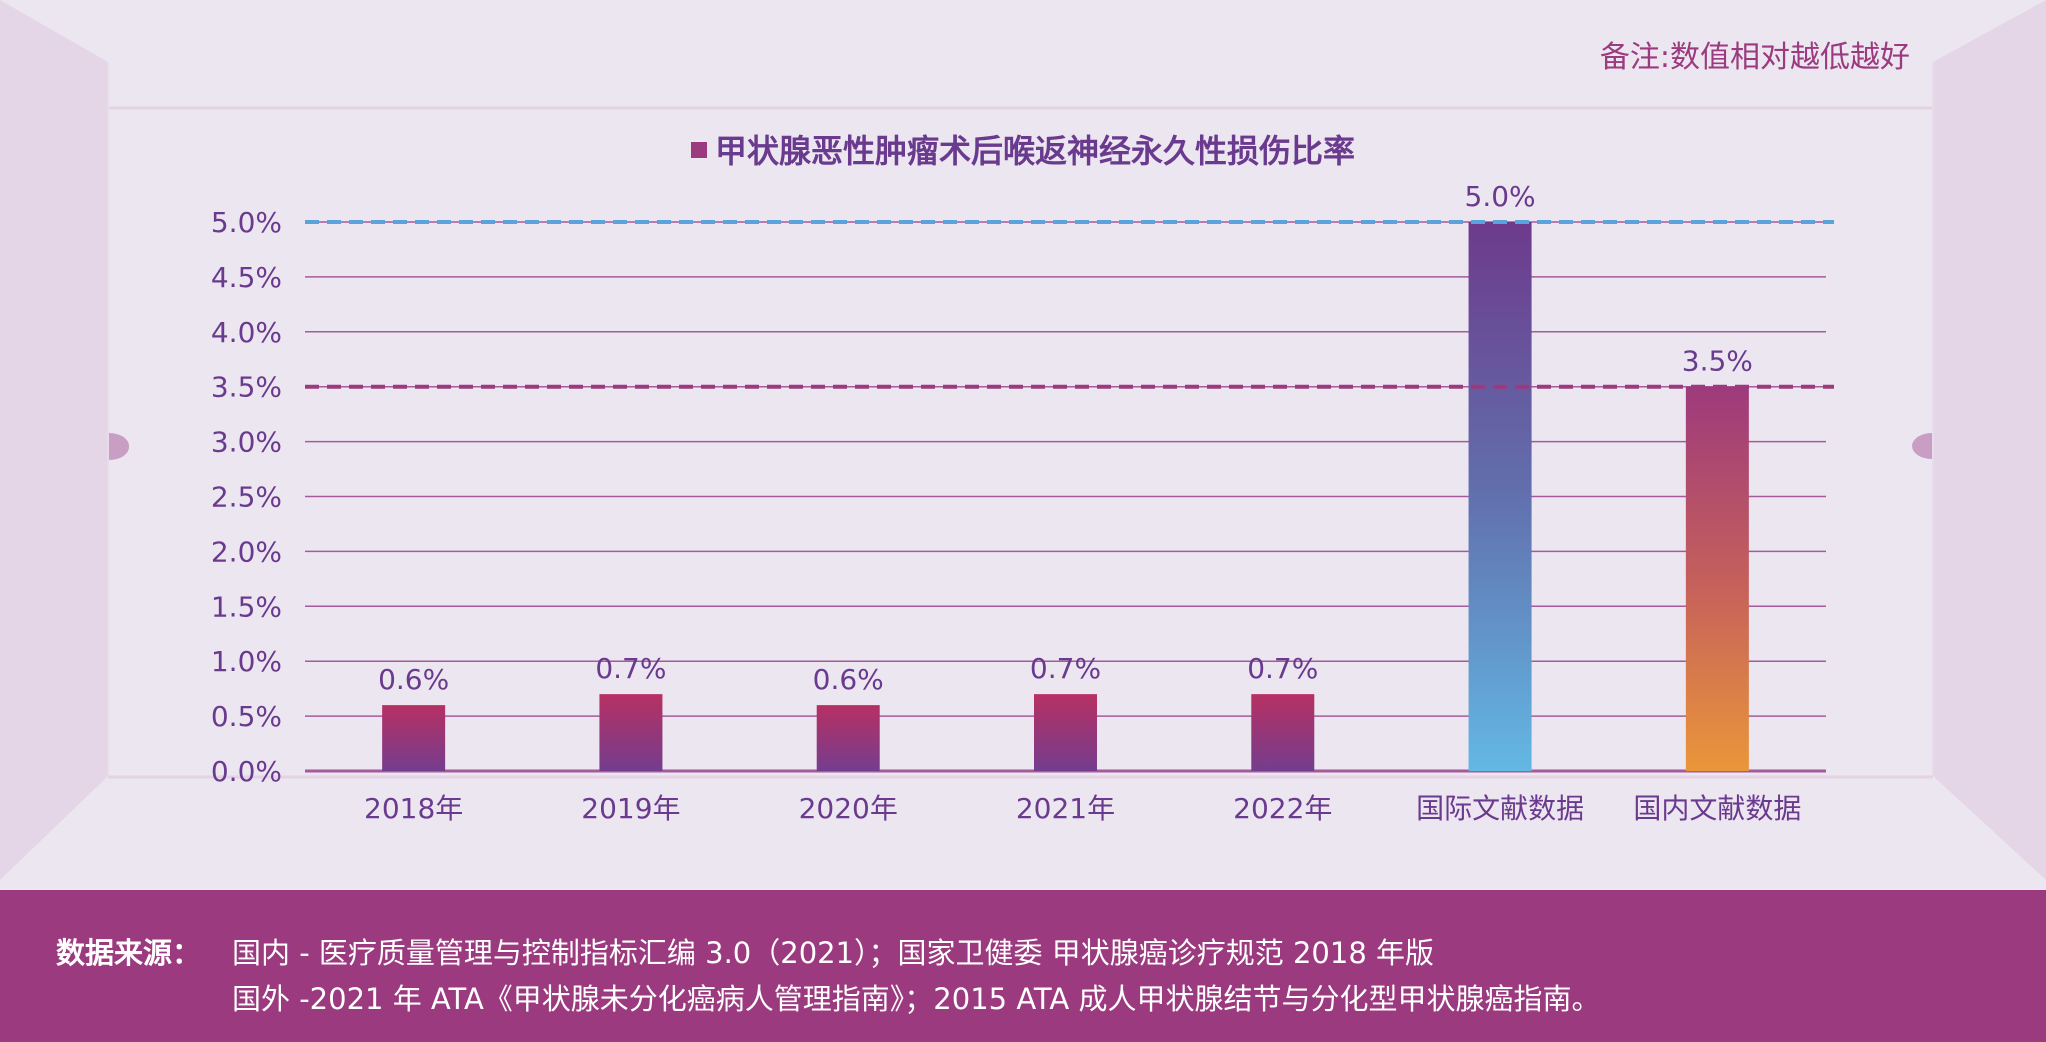 The width and height of the screenshot is (2046, 1042). What do you see at coordinates (246, 497) in the screenshot?
I see `y-tick-label: 2.5%` at bounding box center [246, 497].